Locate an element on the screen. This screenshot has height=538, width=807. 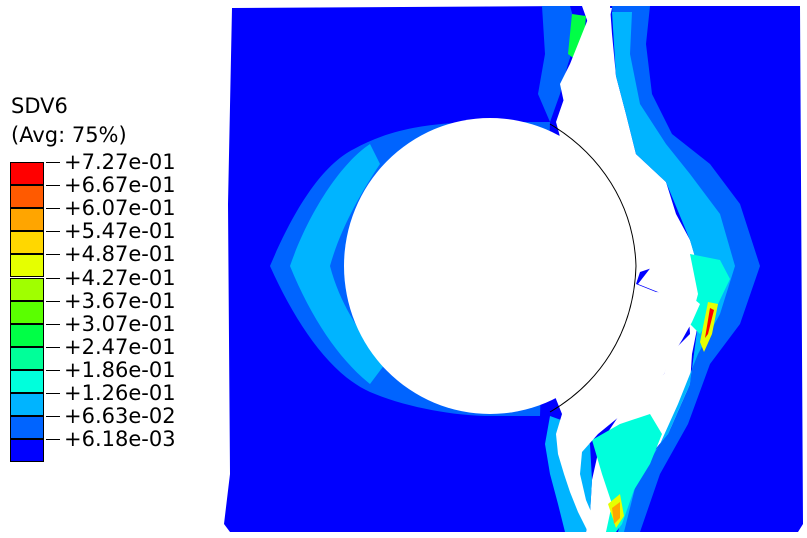
legend-subtitle: (Avg: 75%) is located at coordinates (69, 135).